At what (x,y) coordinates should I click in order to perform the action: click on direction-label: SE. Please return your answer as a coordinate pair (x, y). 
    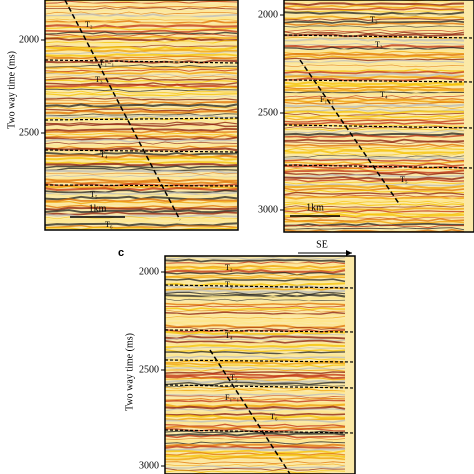
    Looking at the image, I should click on (322, 244).